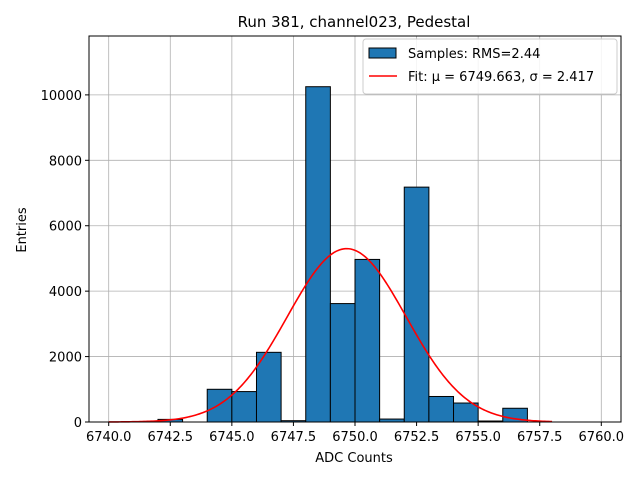  What do you see at coordinates (22, 230) in the screenshot?
I see `y-axis-label: Entries` at bounding box center [22, 230].